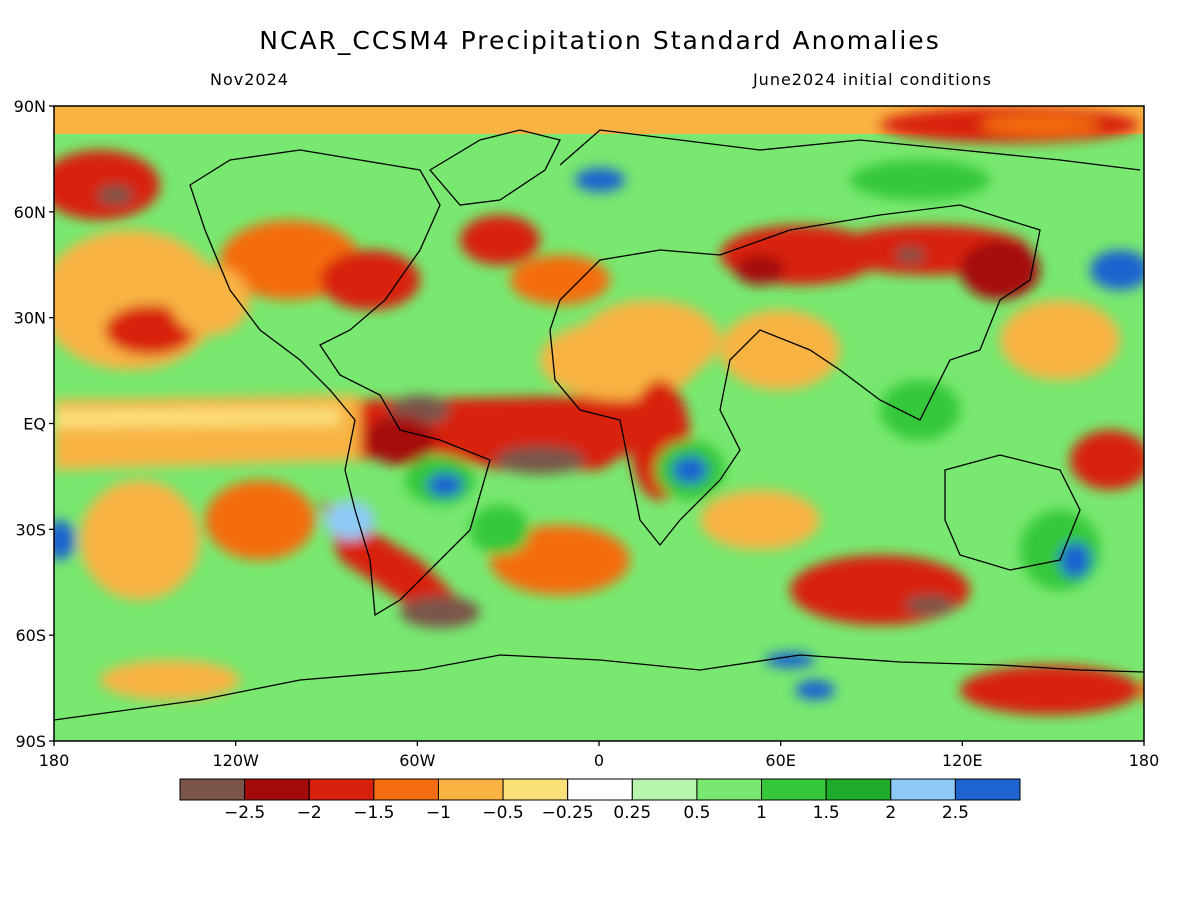  What do you see at coordinates (502, 813) in the screenshot?
I see `colorbar-label: −0.5` at bounding box center [502, 813].